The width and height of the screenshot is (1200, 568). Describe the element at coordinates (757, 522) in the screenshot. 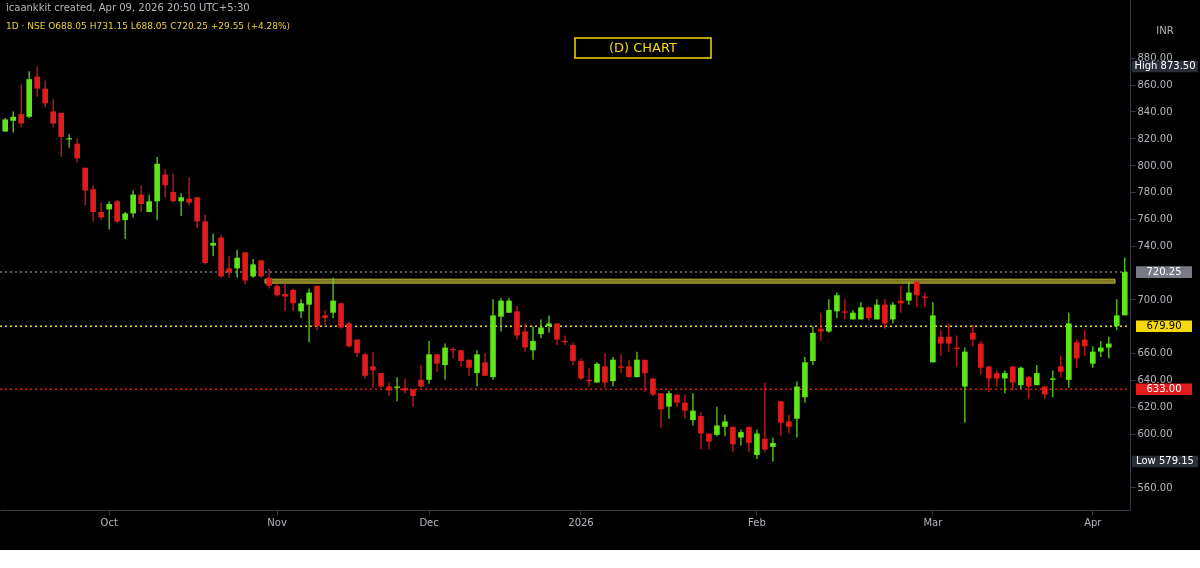

I see `x-tick-label: Feb` at that location.